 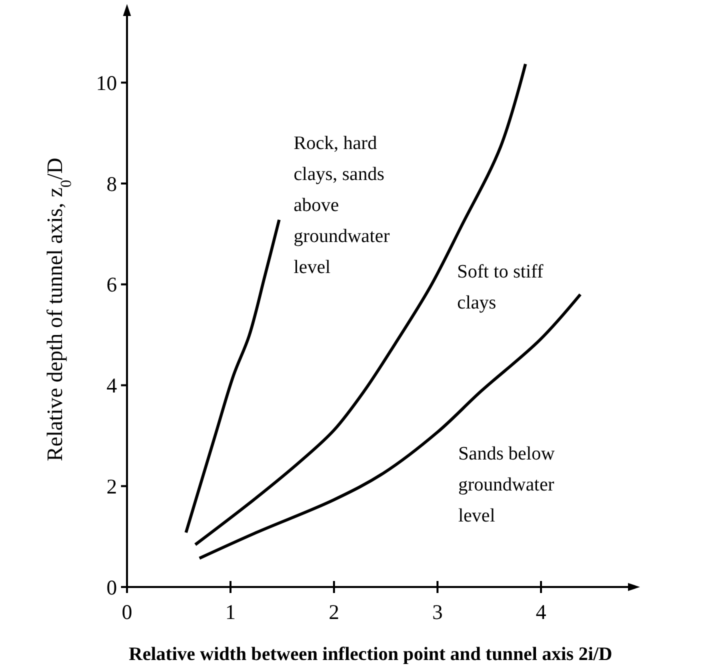 I want to click on series-label: Rock, hard clays, sands above groundwater level, so click(x=342, y=205).